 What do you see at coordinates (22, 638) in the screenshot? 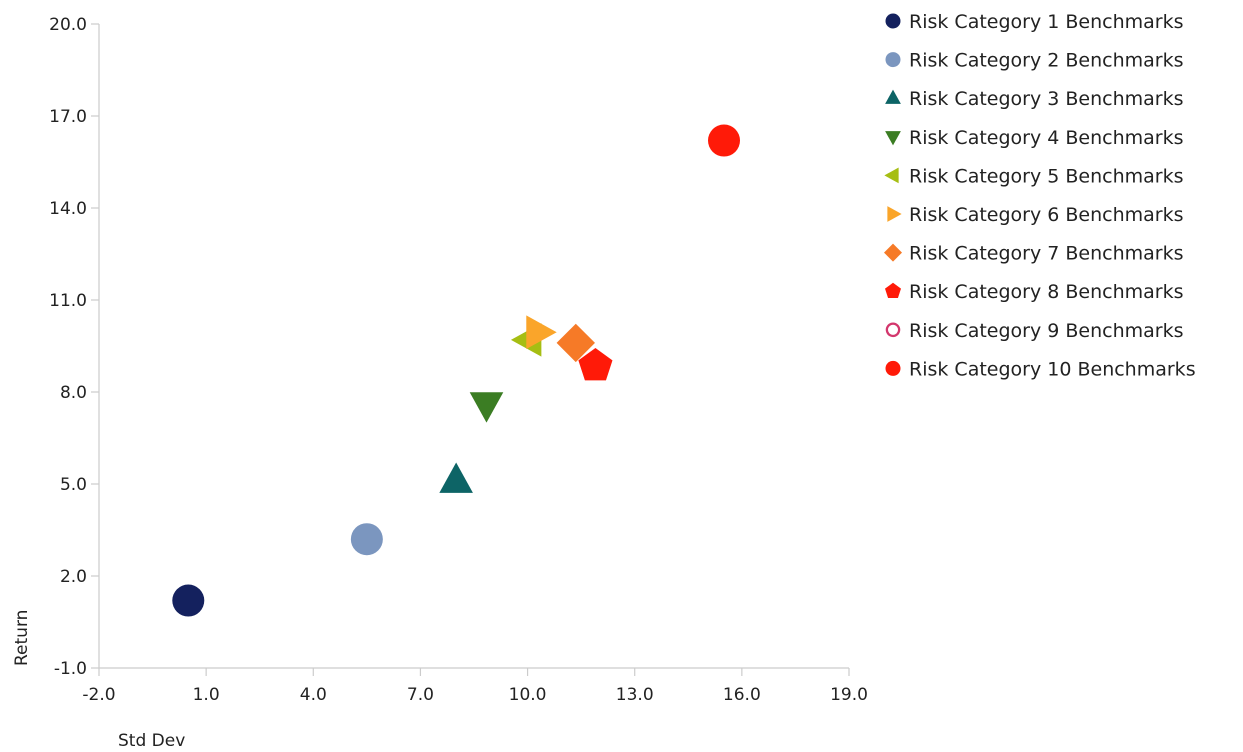
I see `y-axis-title: Return` at bounding box center [22, 638].